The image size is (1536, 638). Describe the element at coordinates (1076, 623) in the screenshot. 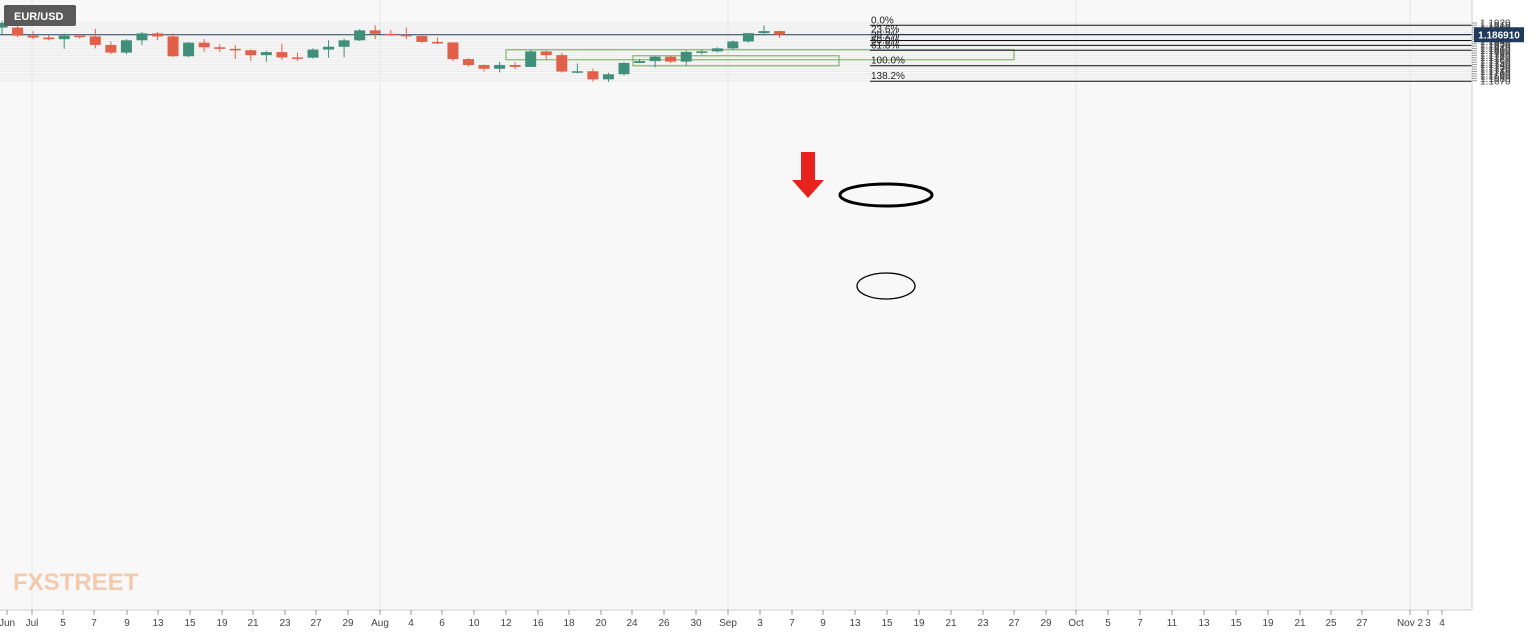

I see `x-tick-label-34: Oct` at that location.